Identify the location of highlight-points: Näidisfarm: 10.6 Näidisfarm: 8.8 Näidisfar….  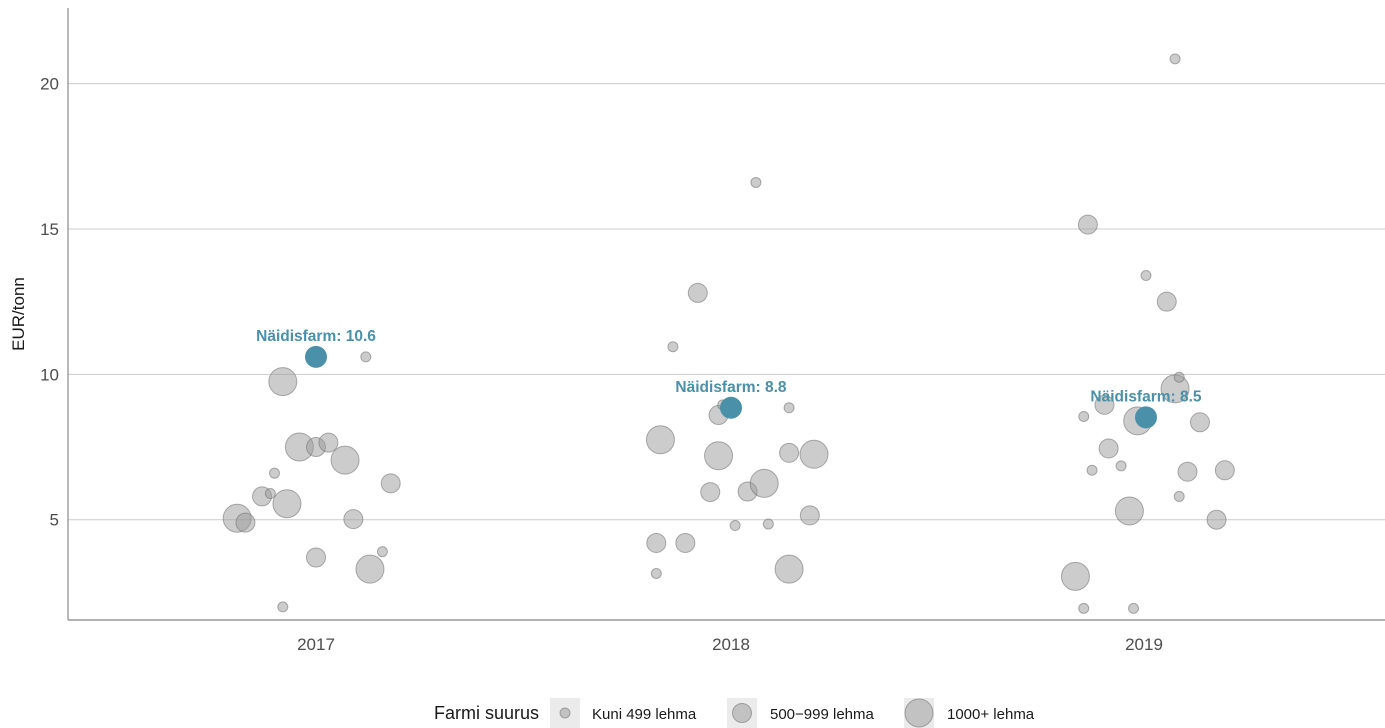
(729, 378).